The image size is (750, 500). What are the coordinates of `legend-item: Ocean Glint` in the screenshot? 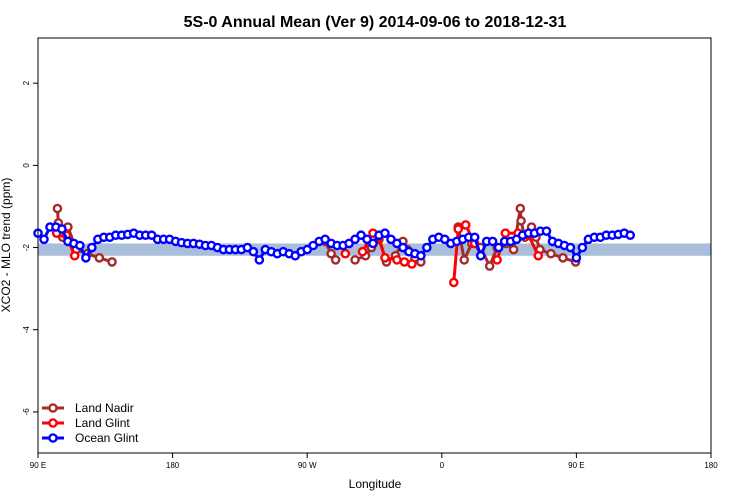 It's located at (90, 438).